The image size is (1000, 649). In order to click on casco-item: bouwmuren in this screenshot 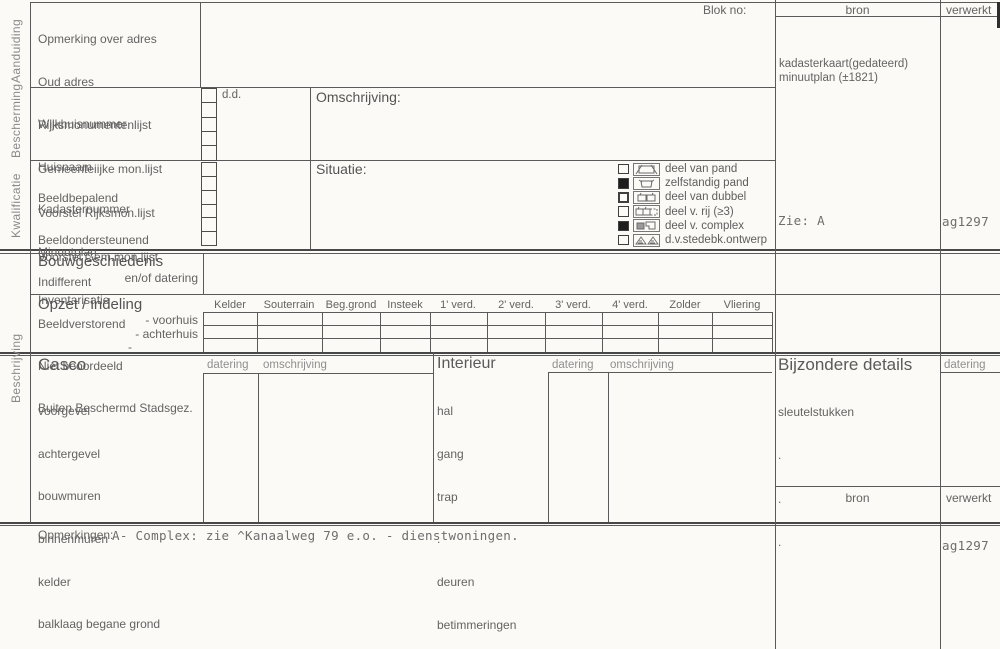, I will do `click(69, 496)`.